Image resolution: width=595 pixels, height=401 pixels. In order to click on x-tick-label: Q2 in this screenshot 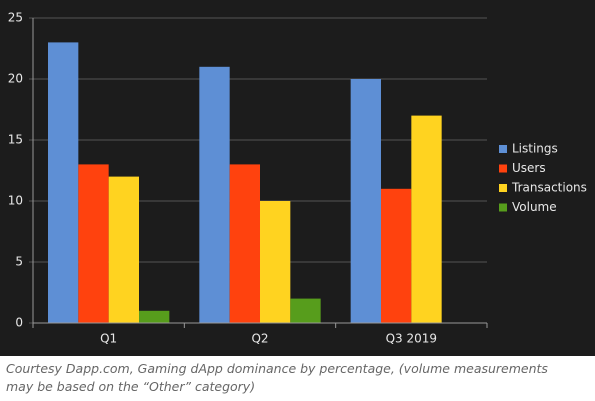, I will do `click(259, 339)`.